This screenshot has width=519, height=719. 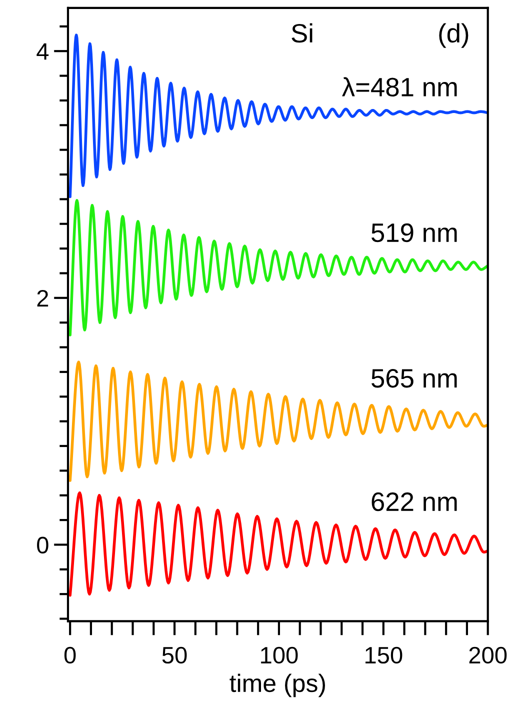 I want to click on y-tick-label: 2, so click(x=42, y=298).